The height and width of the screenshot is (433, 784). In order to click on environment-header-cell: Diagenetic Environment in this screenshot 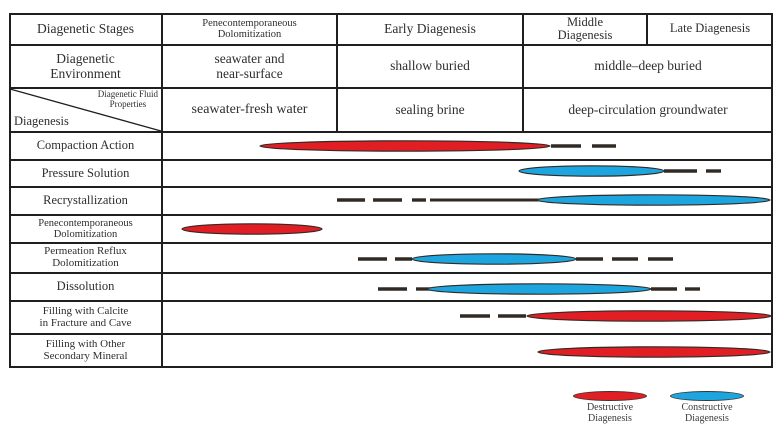, I will do `click(85, 65)`.